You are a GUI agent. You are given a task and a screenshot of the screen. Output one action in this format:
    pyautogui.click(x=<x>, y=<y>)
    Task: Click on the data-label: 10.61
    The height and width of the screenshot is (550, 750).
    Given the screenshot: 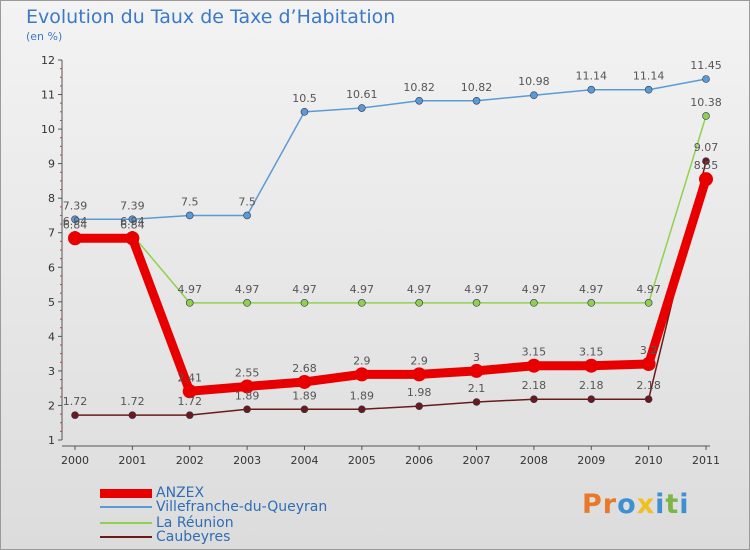 What is the action you would take?
    pyautogui.click(x=362, y=94)
    